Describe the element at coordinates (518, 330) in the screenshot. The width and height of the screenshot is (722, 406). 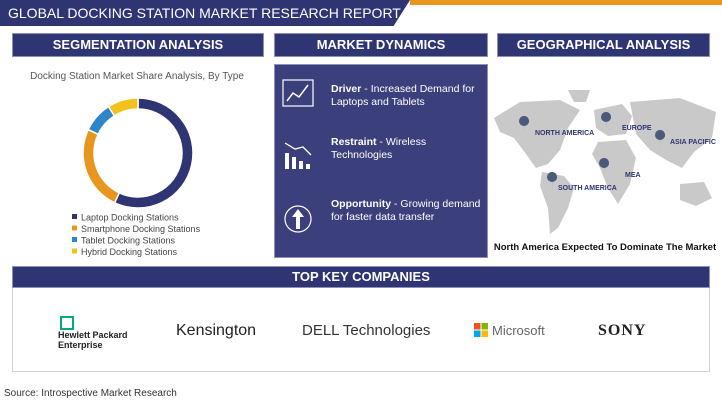
I see `company-logo: Microsoft` at that location.